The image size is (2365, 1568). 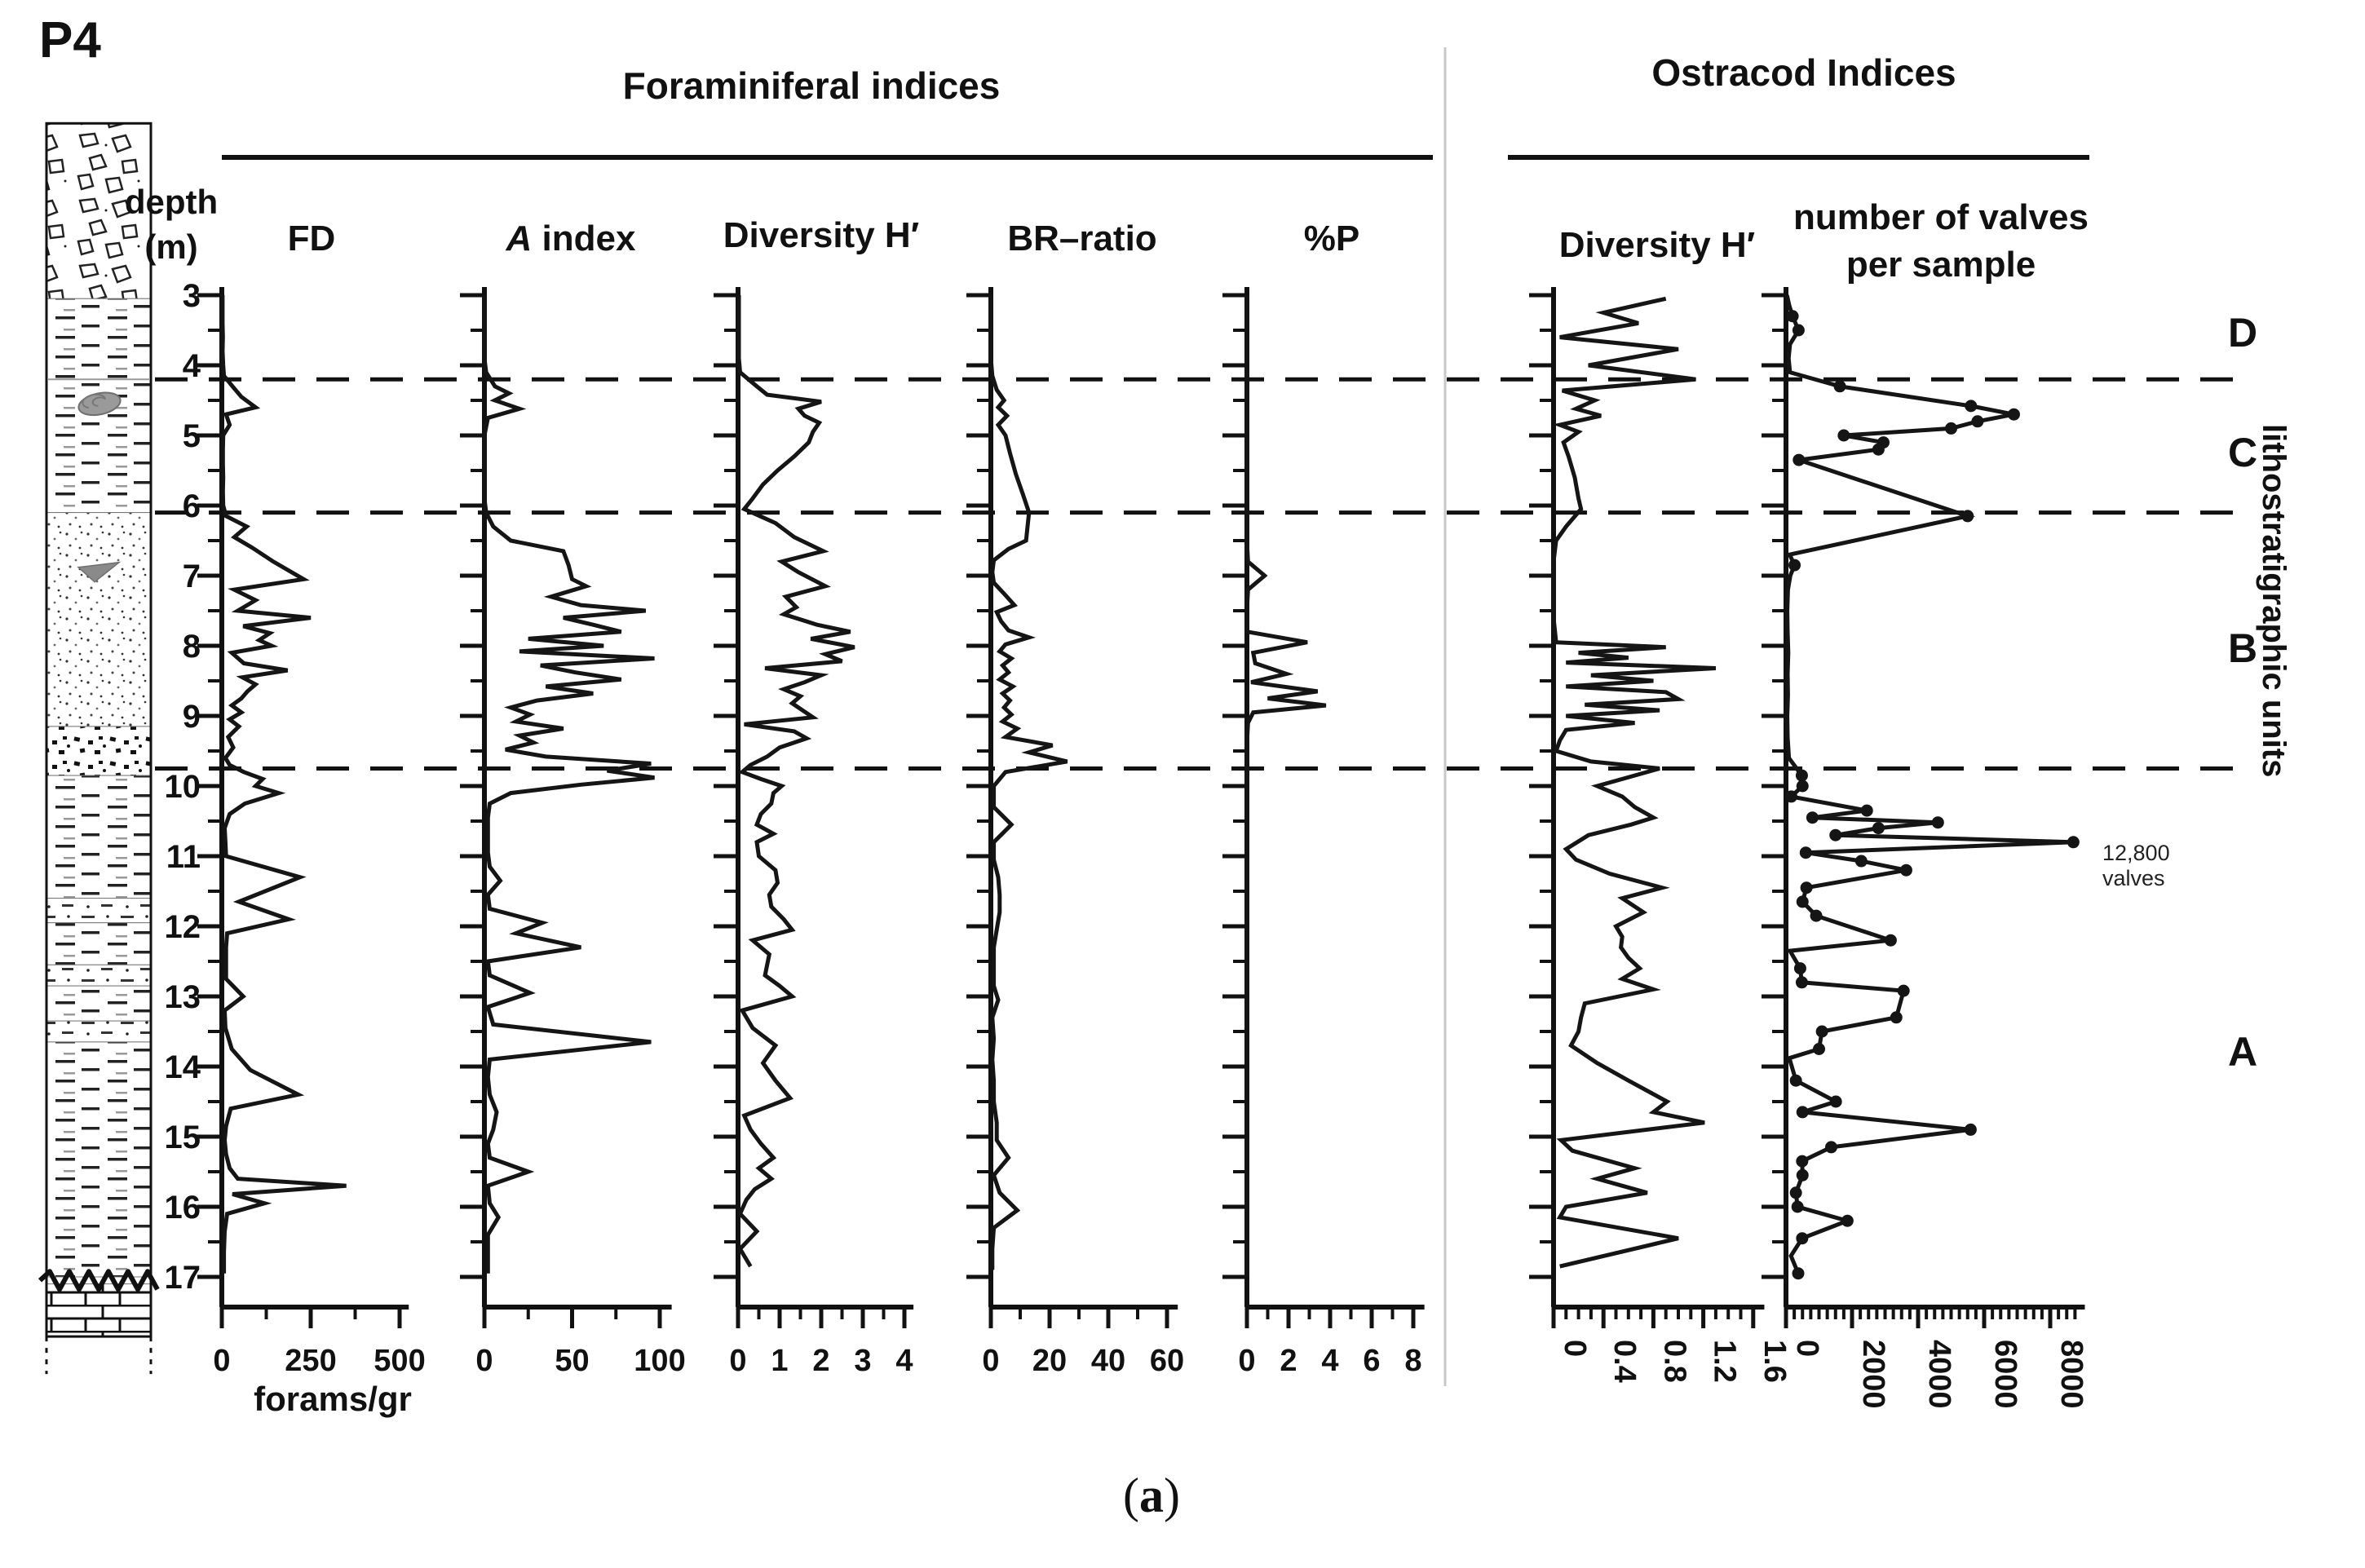 What do you see at coordinates (2242, 452) in the screenshot?
I see `unit-label-c: C` at bounding box center [2242, 452].